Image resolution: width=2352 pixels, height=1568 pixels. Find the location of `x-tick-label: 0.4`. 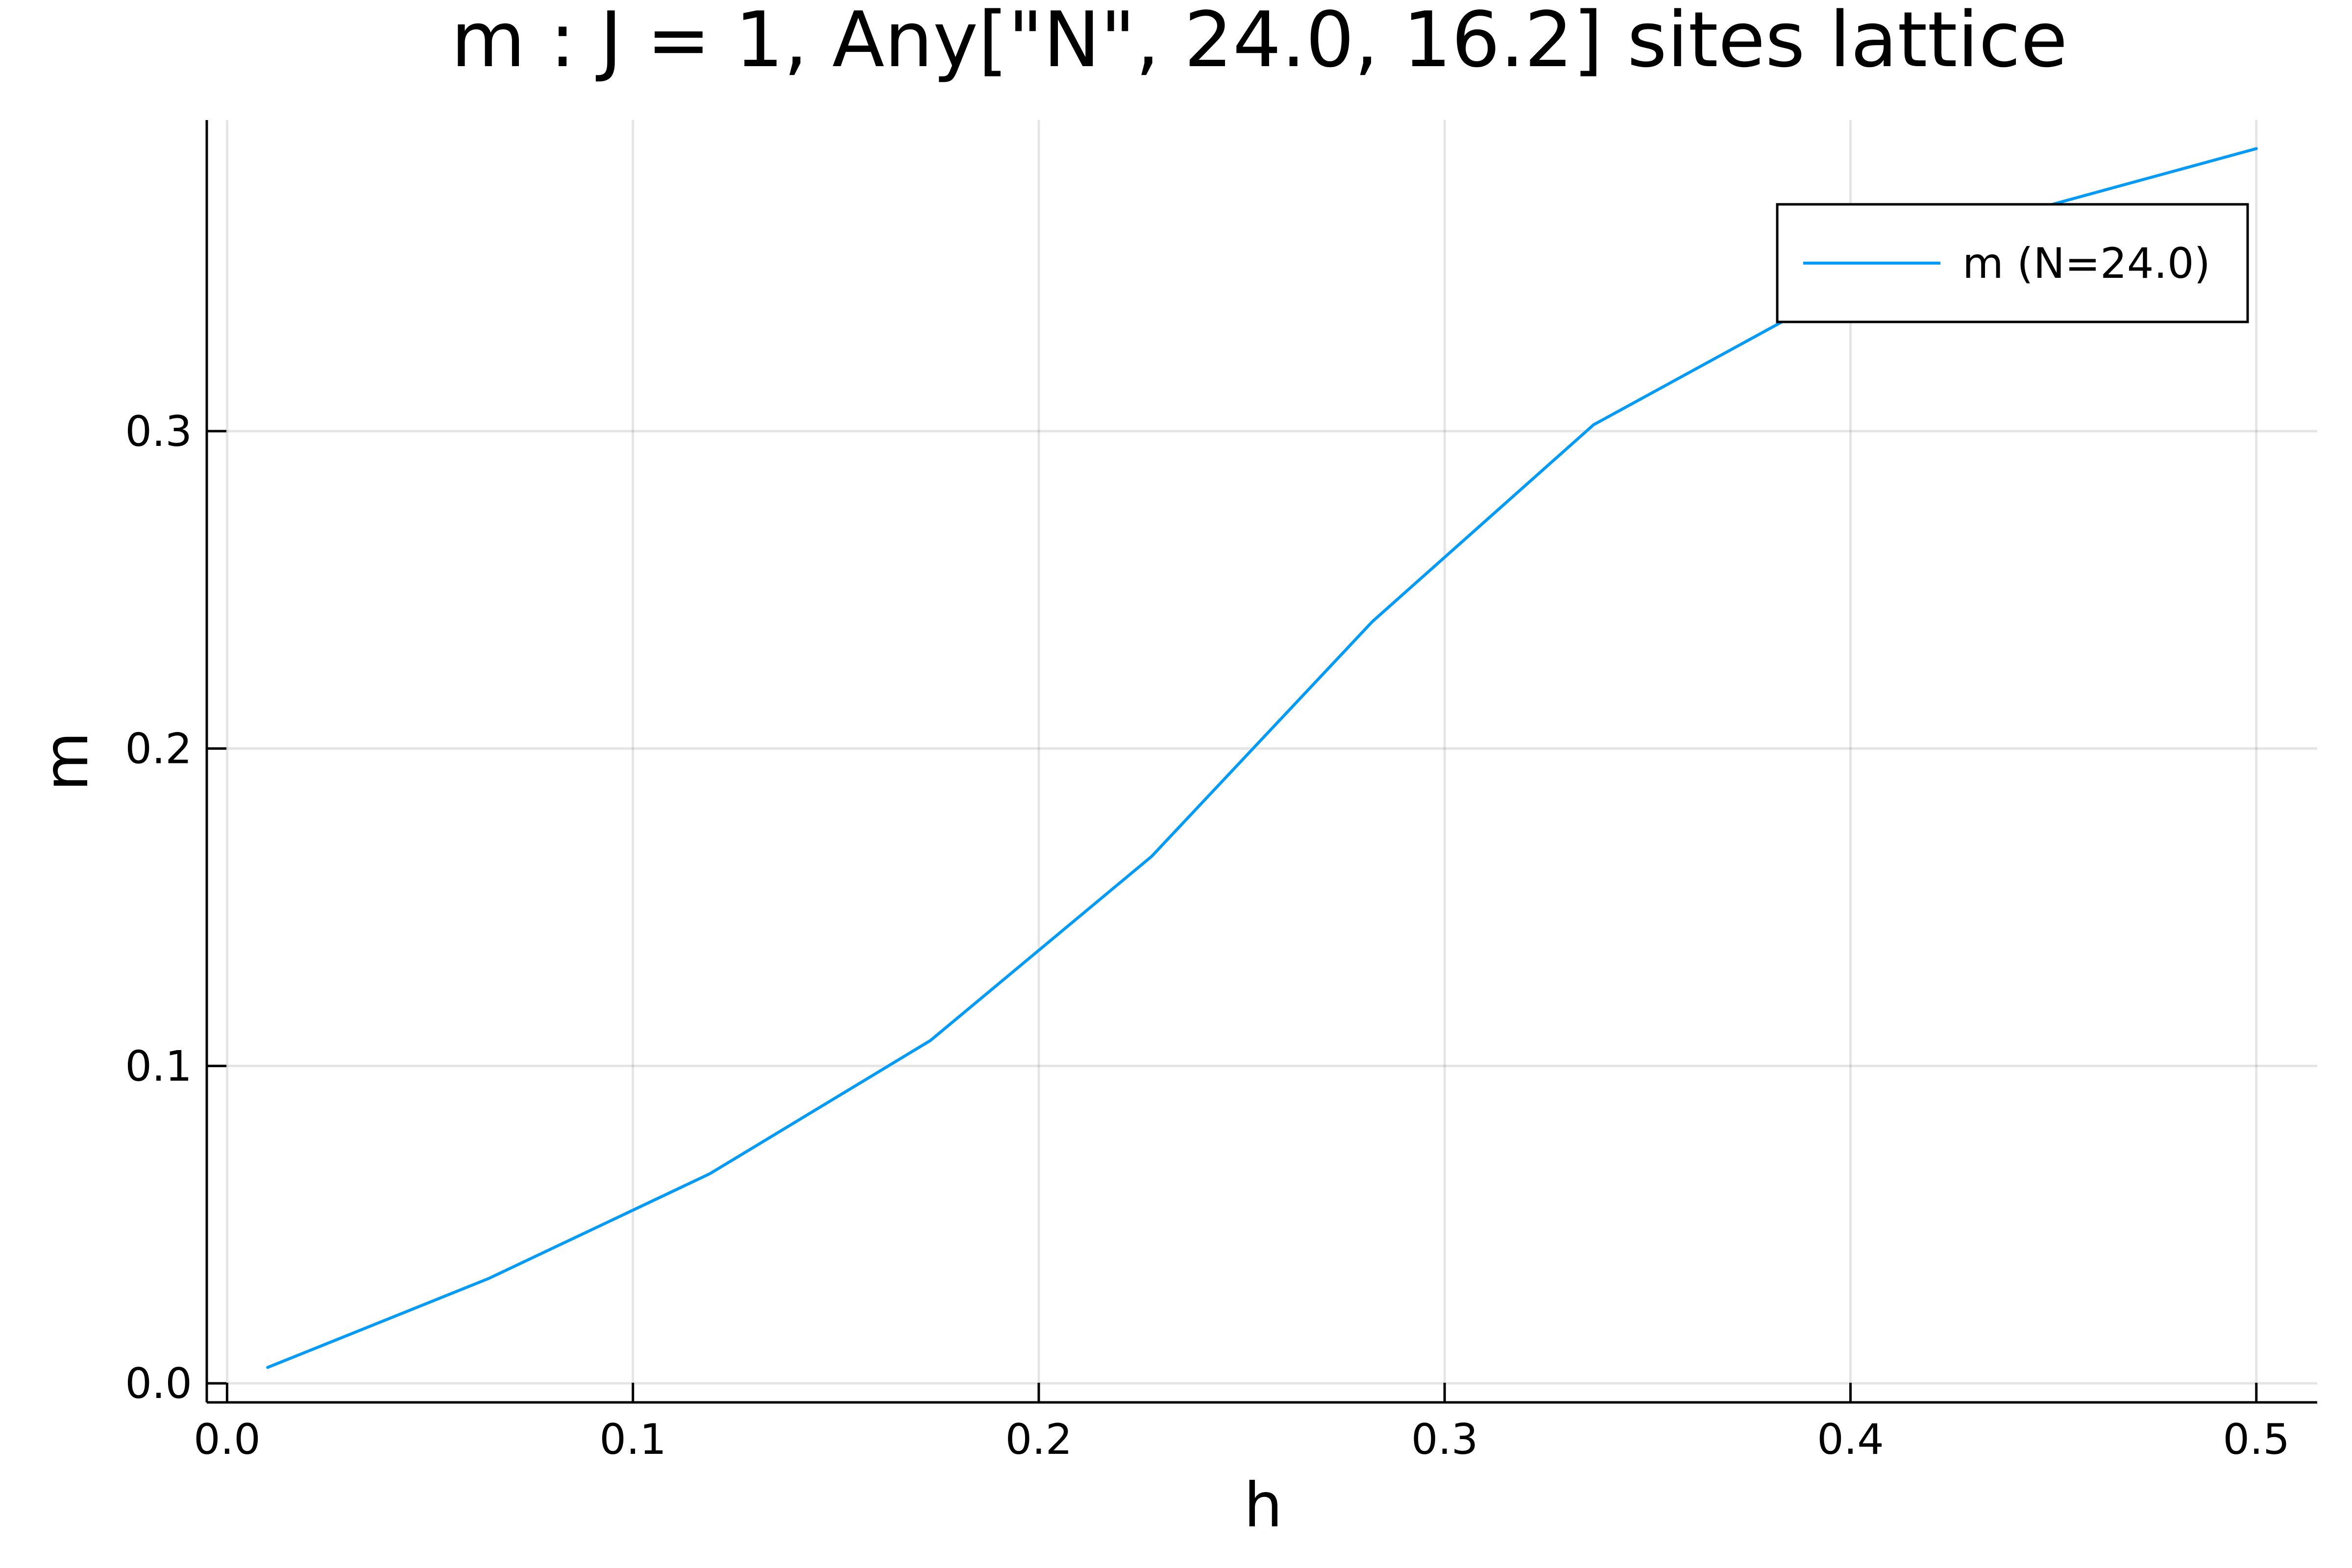

x-tick-label: 0.4 is located at coordinates (1850, 1439).